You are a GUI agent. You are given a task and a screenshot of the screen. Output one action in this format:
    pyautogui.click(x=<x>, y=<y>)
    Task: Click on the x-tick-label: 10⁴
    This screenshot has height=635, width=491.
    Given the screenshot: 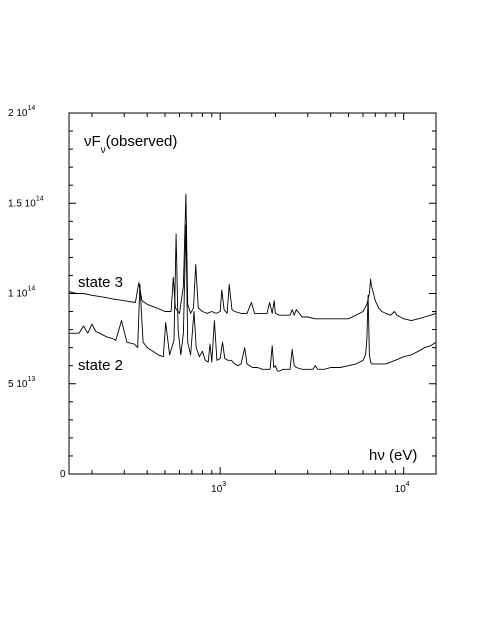 What is the action you would take?
    pyautogui.click(x=402, y=488)
    